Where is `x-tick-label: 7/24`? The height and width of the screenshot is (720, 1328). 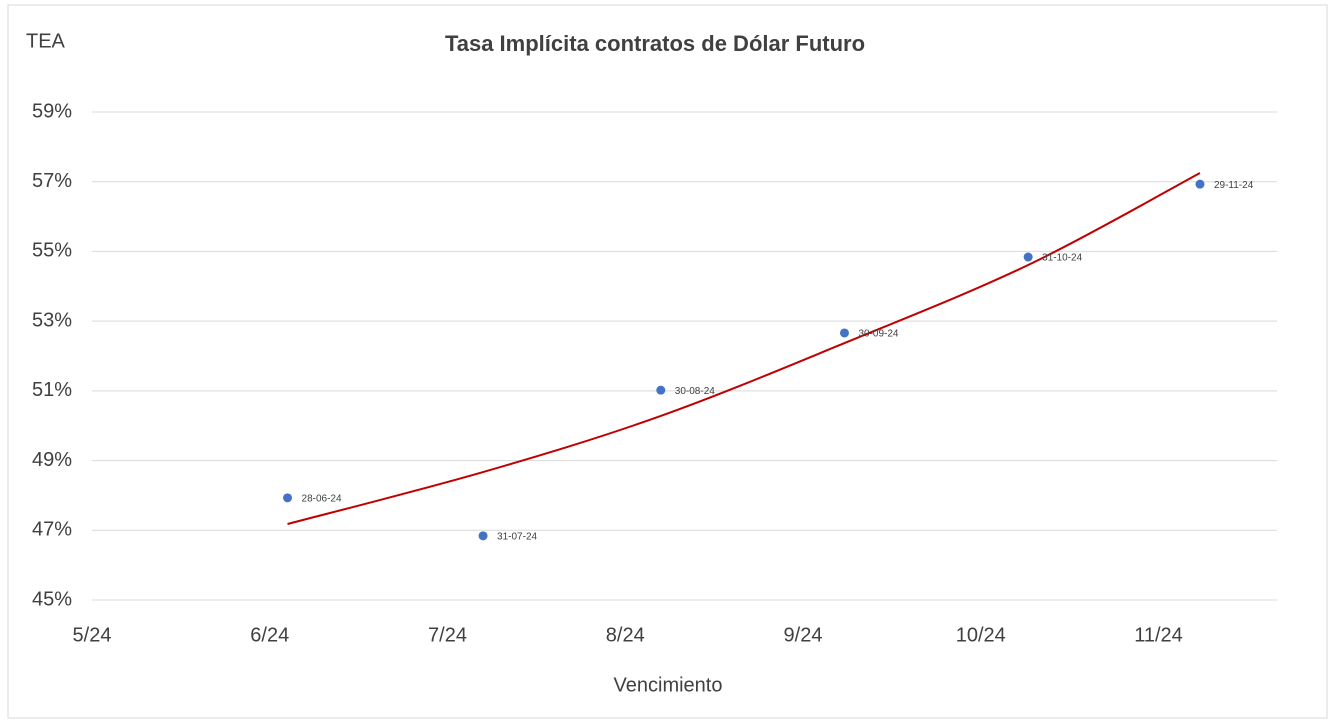 x-tick-label: 7/24 is located at coordinates (447, 635).